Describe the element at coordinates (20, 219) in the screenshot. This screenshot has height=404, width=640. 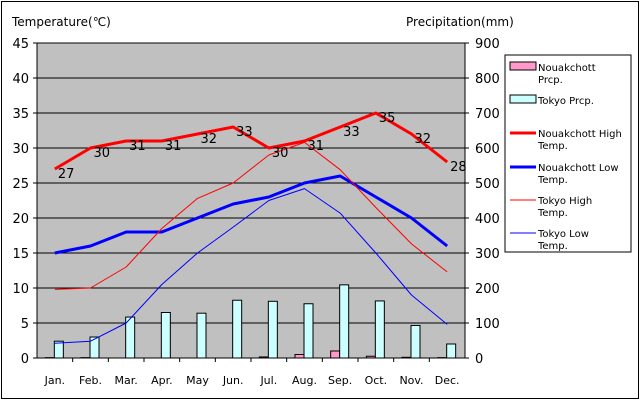
I see `left-axis-tick-label: 20` at that location.